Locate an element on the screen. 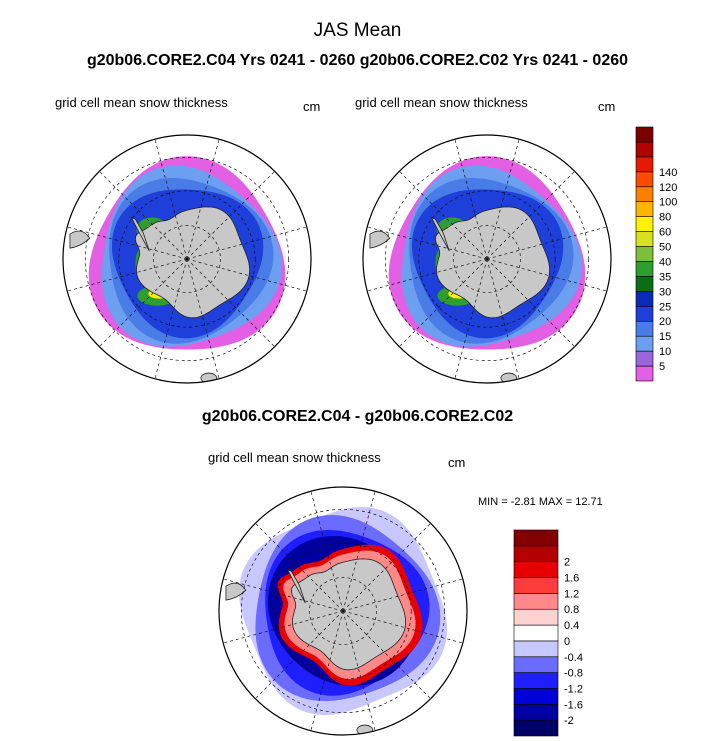 The width and height of the screenshot is (715, 741). snow-colorbar-label-5: 30 is located at coordinates (665, 292).